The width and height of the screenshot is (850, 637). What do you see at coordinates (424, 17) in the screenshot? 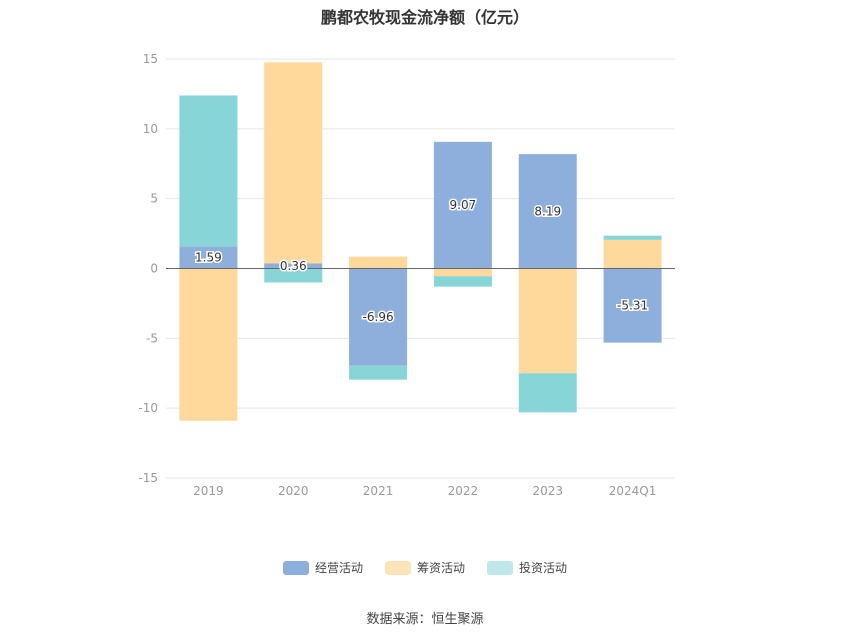
I see `chart-title: 鹏都农牧现金流净额（亿元）` at bounding box center [424, 17].